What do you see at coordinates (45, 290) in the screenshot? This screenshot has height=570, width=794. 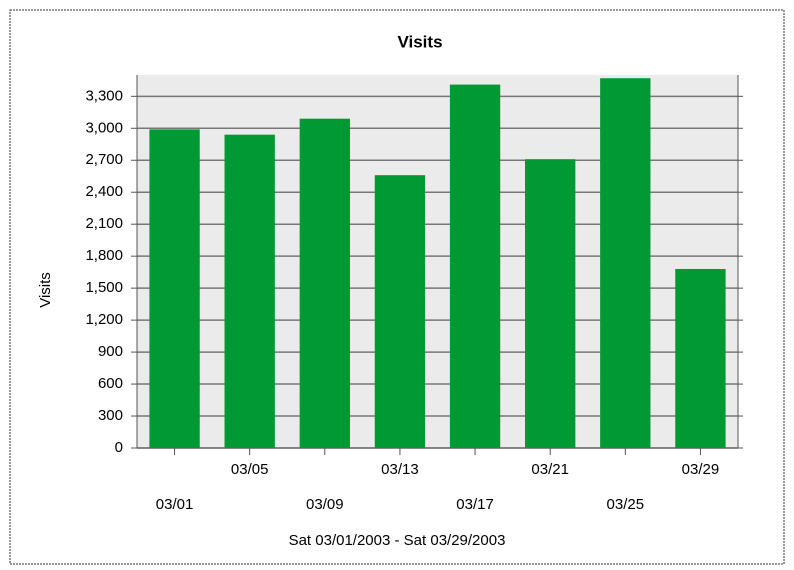 I see `y-axis-label: Visits` at bounding box center [45, 290].